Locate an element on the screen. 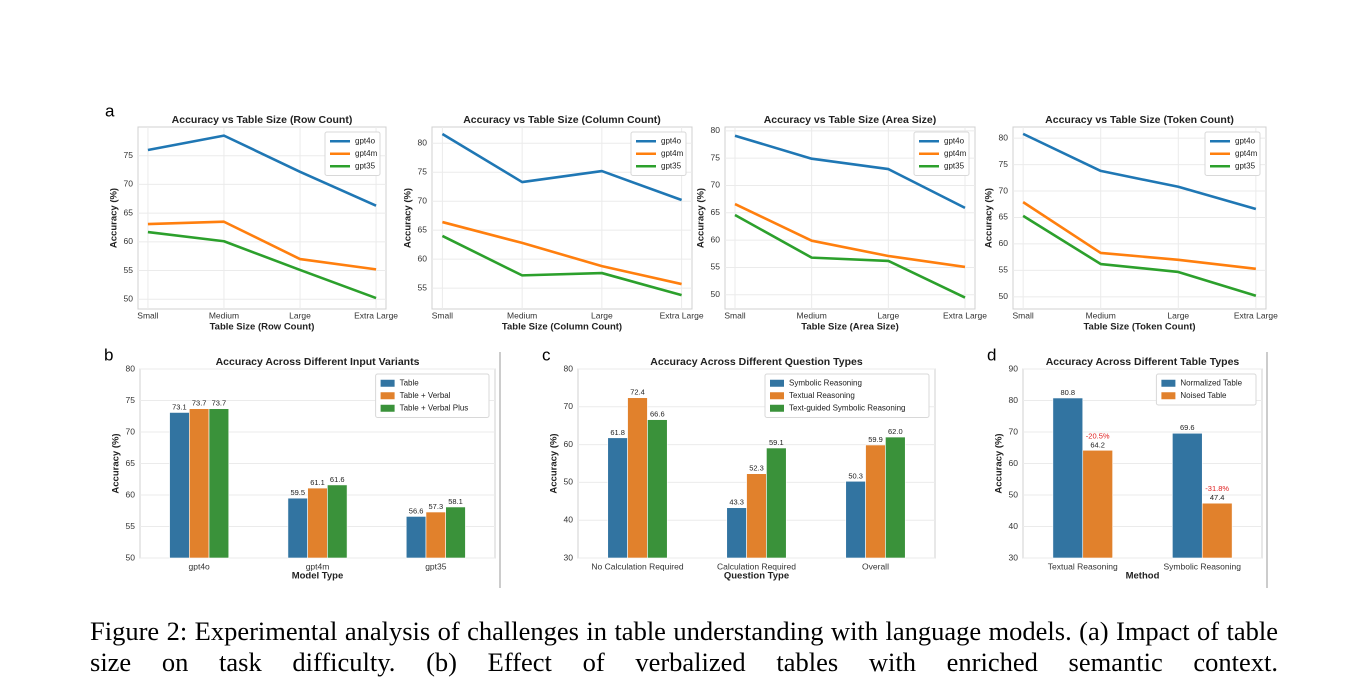 This screenshot has width=1368, height=679. x-tick-label: Overall is located at coordinates (875, 566).